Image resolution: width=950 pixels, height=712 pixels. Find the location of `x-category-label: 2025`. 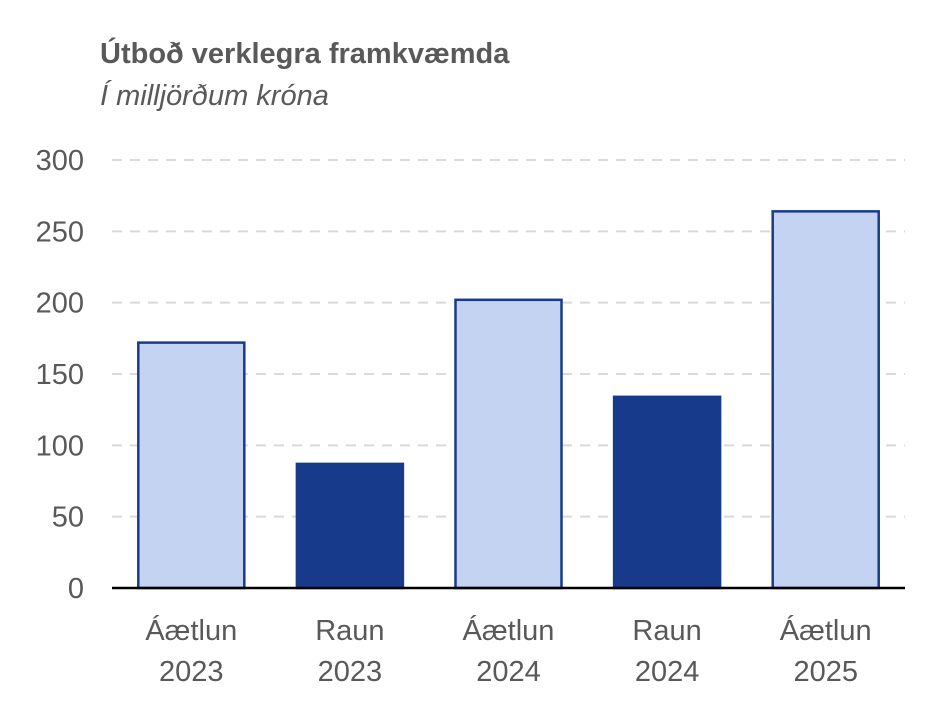

x-category-label: 2025 is located at coordinates (825, 672).